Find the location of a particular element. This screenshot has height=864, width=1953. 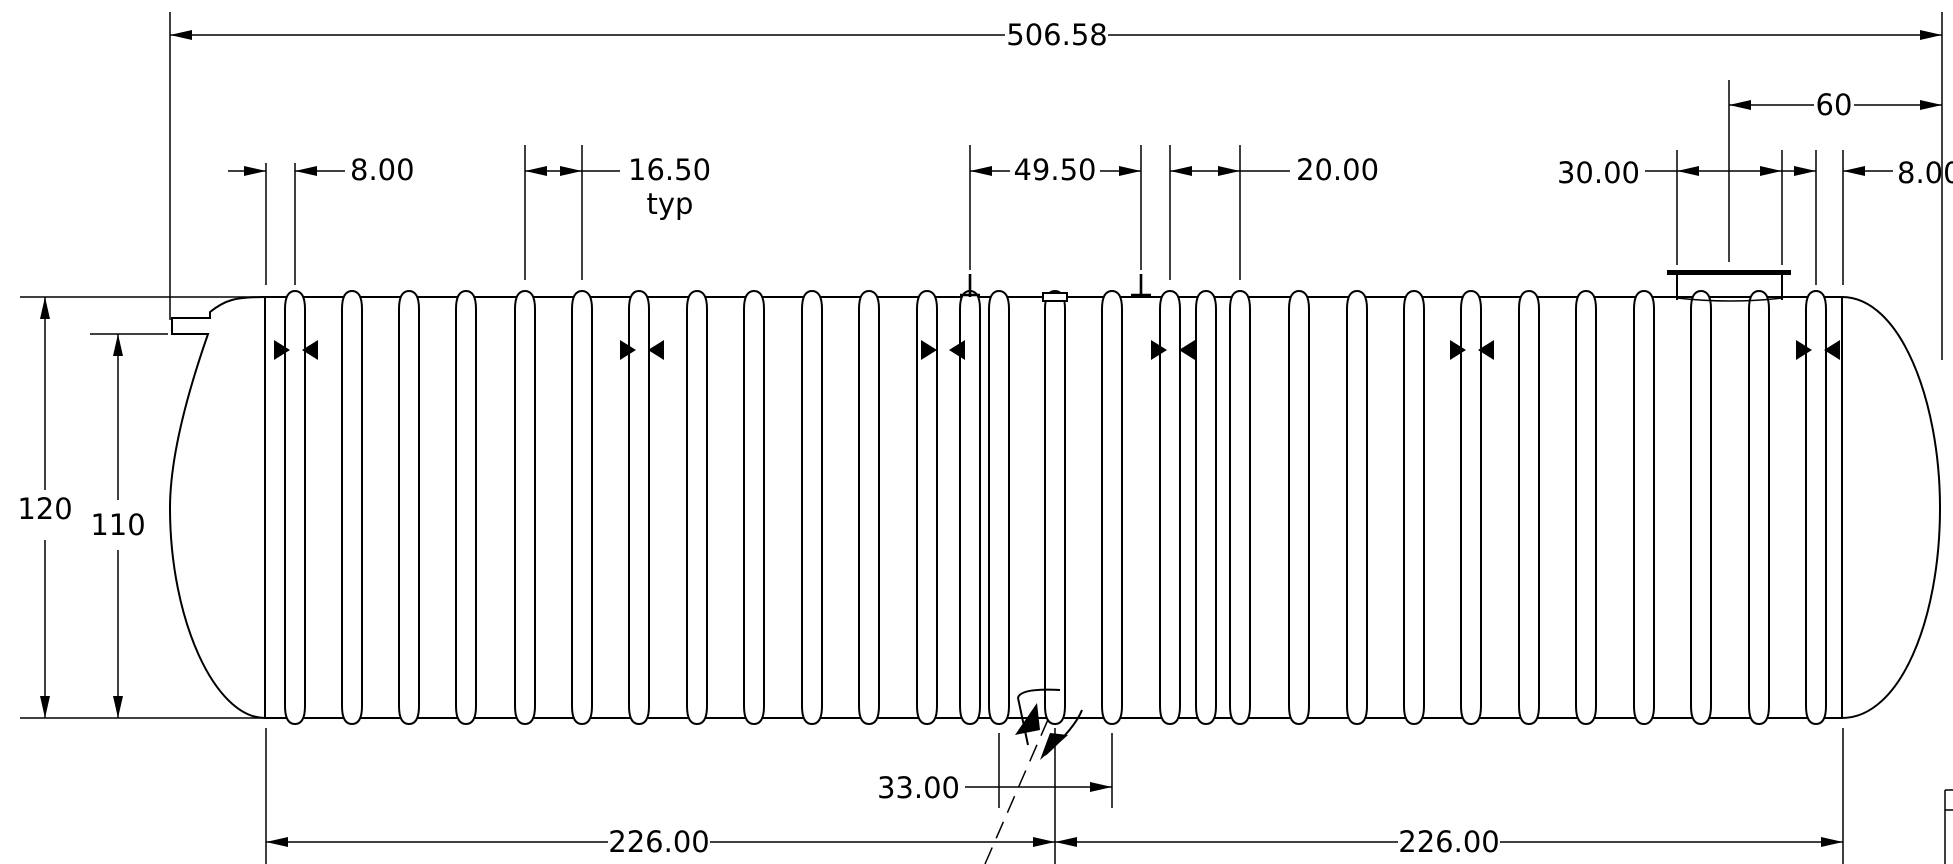

section-cut is located at coordinates (1033, 776).